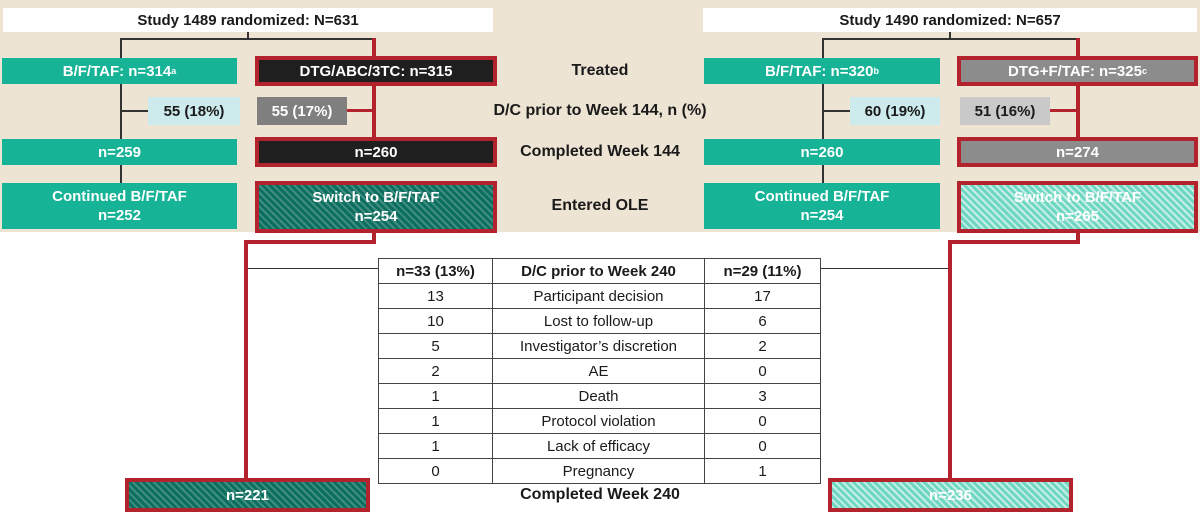  I want to click on connector-1490-left-down, so click(823, 48).